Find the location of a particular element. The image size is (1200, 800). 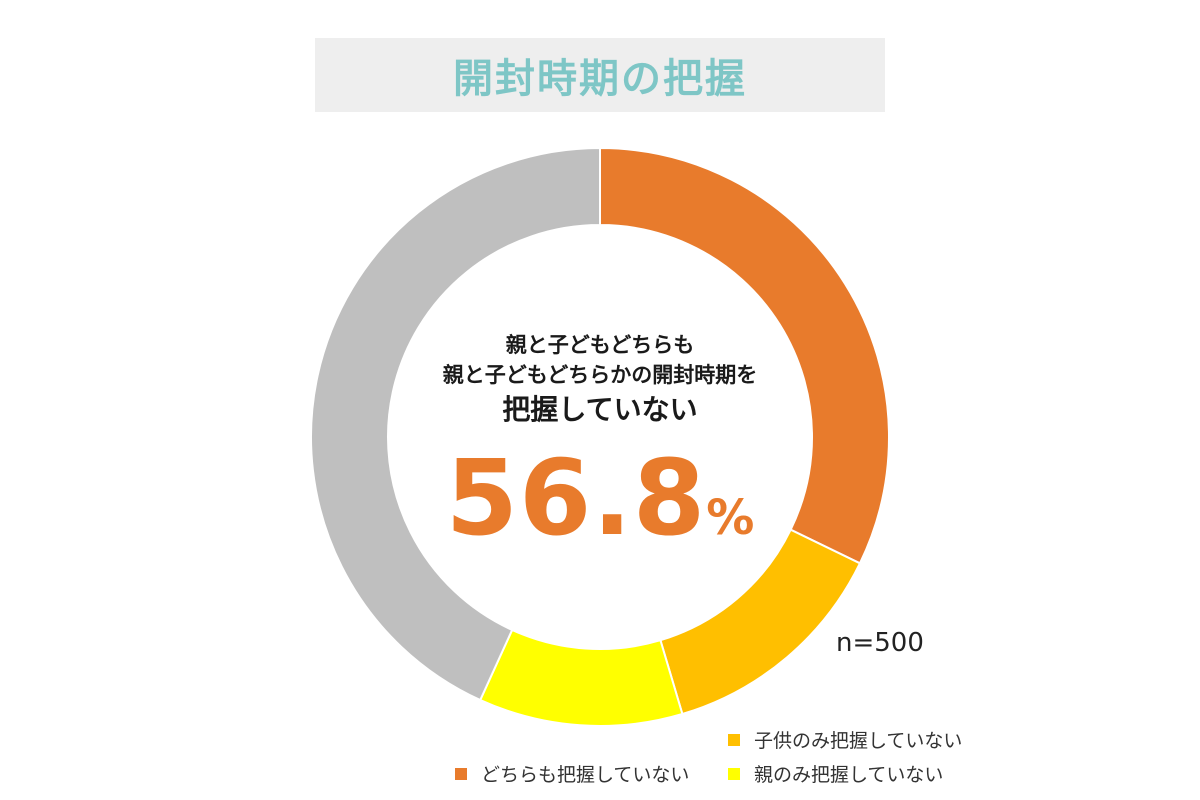

legend-label-child-only: 子供のみ把握していない is located at coordinates (858, 741).